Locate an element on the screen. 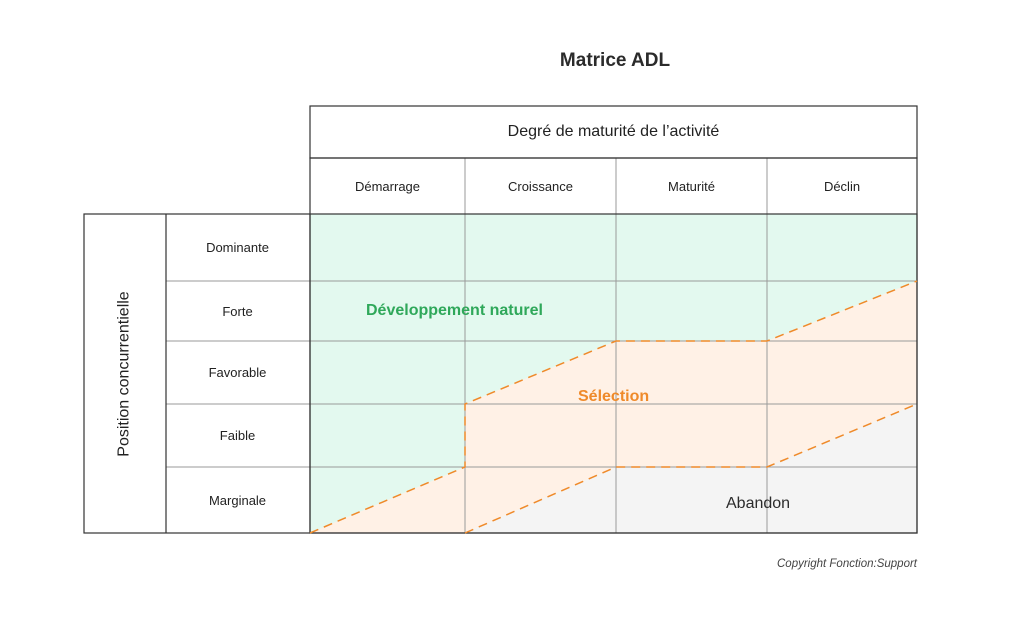 The image size is (1024, 640). copyright-notice: Copyright Fonction:Support is located at coordinates (847, 564).